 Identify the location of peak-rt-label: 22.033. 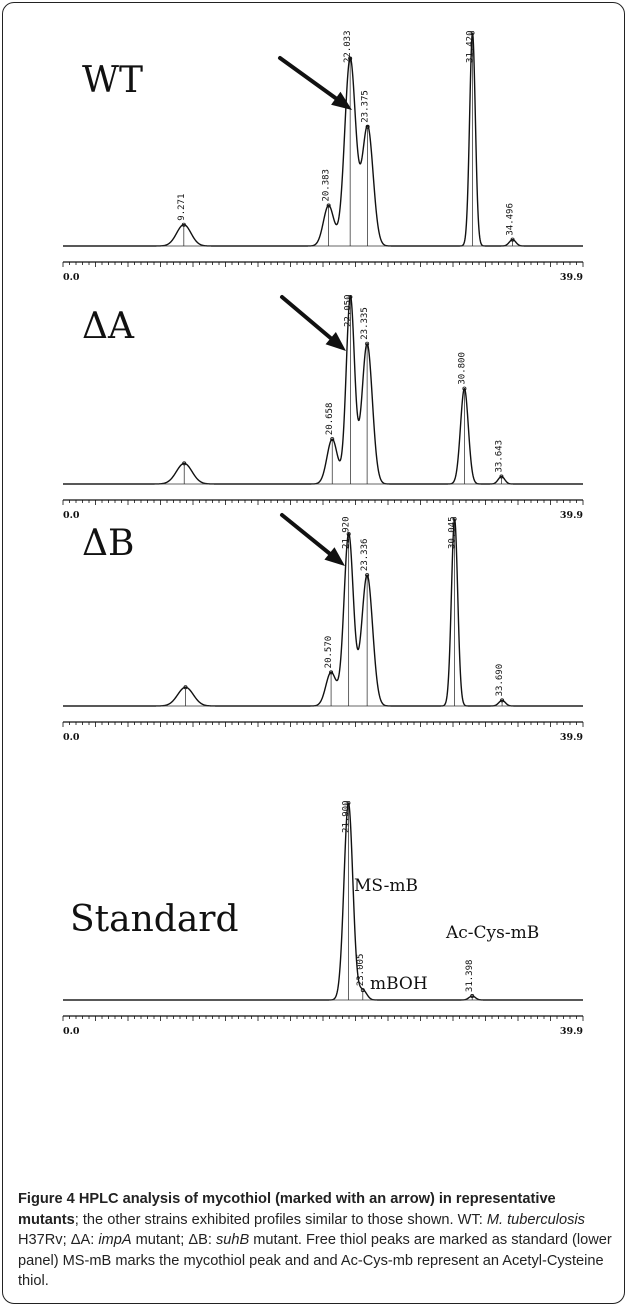
(348, 46).